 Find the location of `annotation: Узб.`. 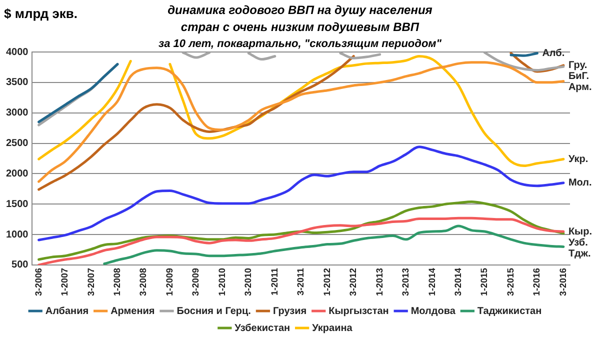

annotation: Узб. is located at coordinates (578, 242).